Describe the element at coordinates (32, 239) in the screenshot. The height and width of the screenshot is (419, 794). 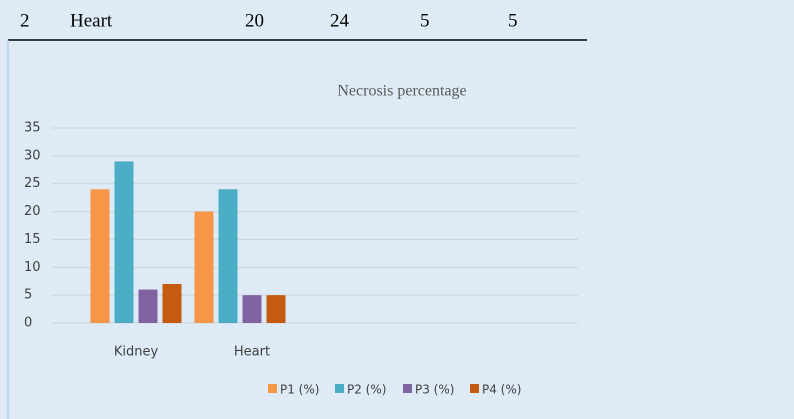
I see `y-tick-label: 15` at that location.